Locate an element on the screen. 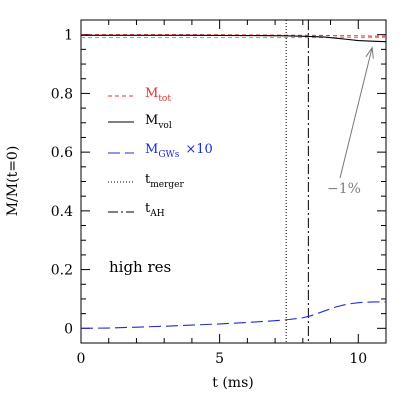 The image size is (407, 407). y-tick-label: 0 is located at coordinates (68, 329).